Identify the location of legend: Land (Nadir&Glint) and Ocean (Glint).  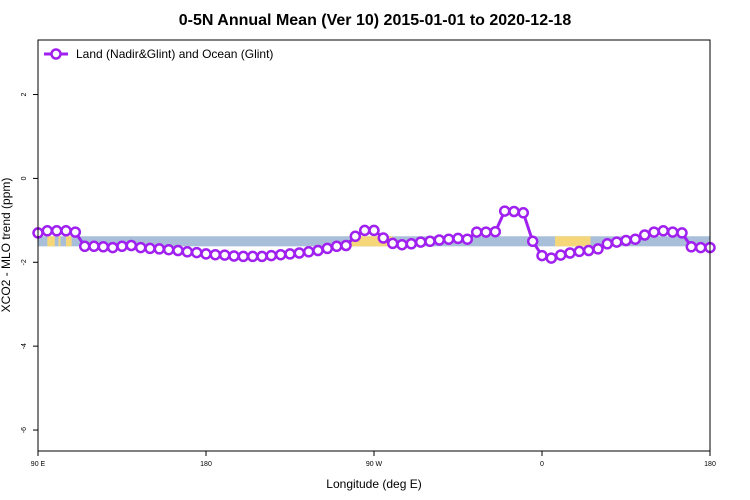
(158, 54).